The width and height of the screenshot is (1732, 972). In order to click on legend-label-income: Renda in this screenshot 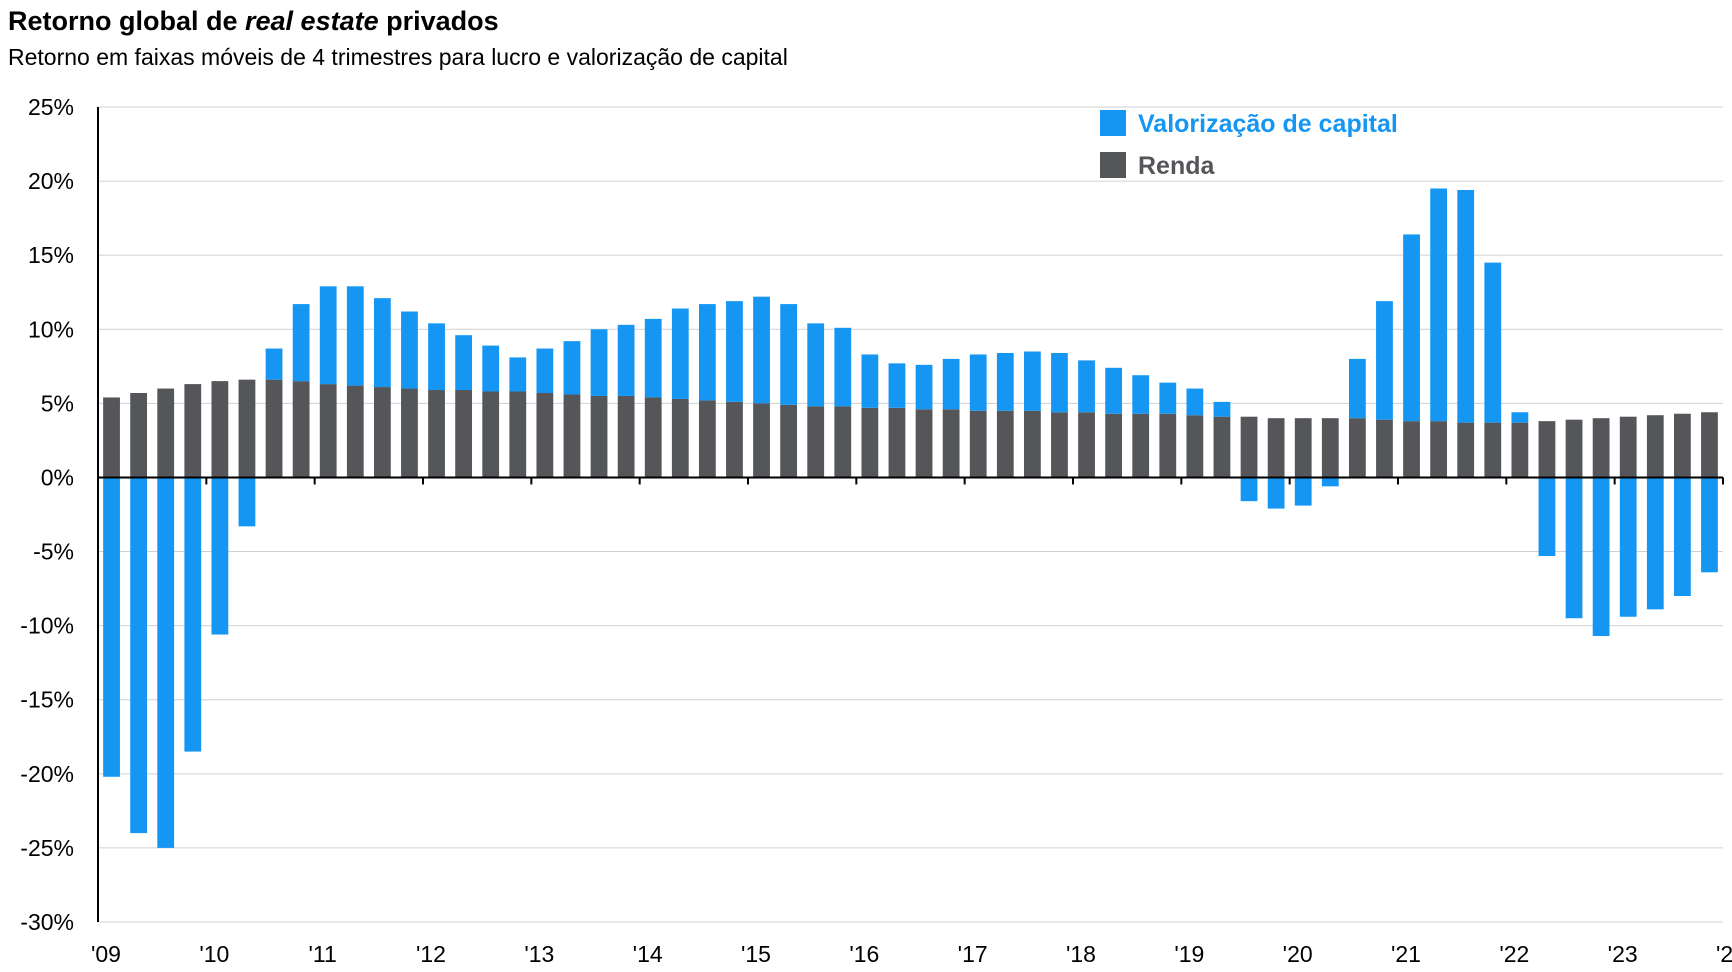, I will do `click(1177, 166)`.